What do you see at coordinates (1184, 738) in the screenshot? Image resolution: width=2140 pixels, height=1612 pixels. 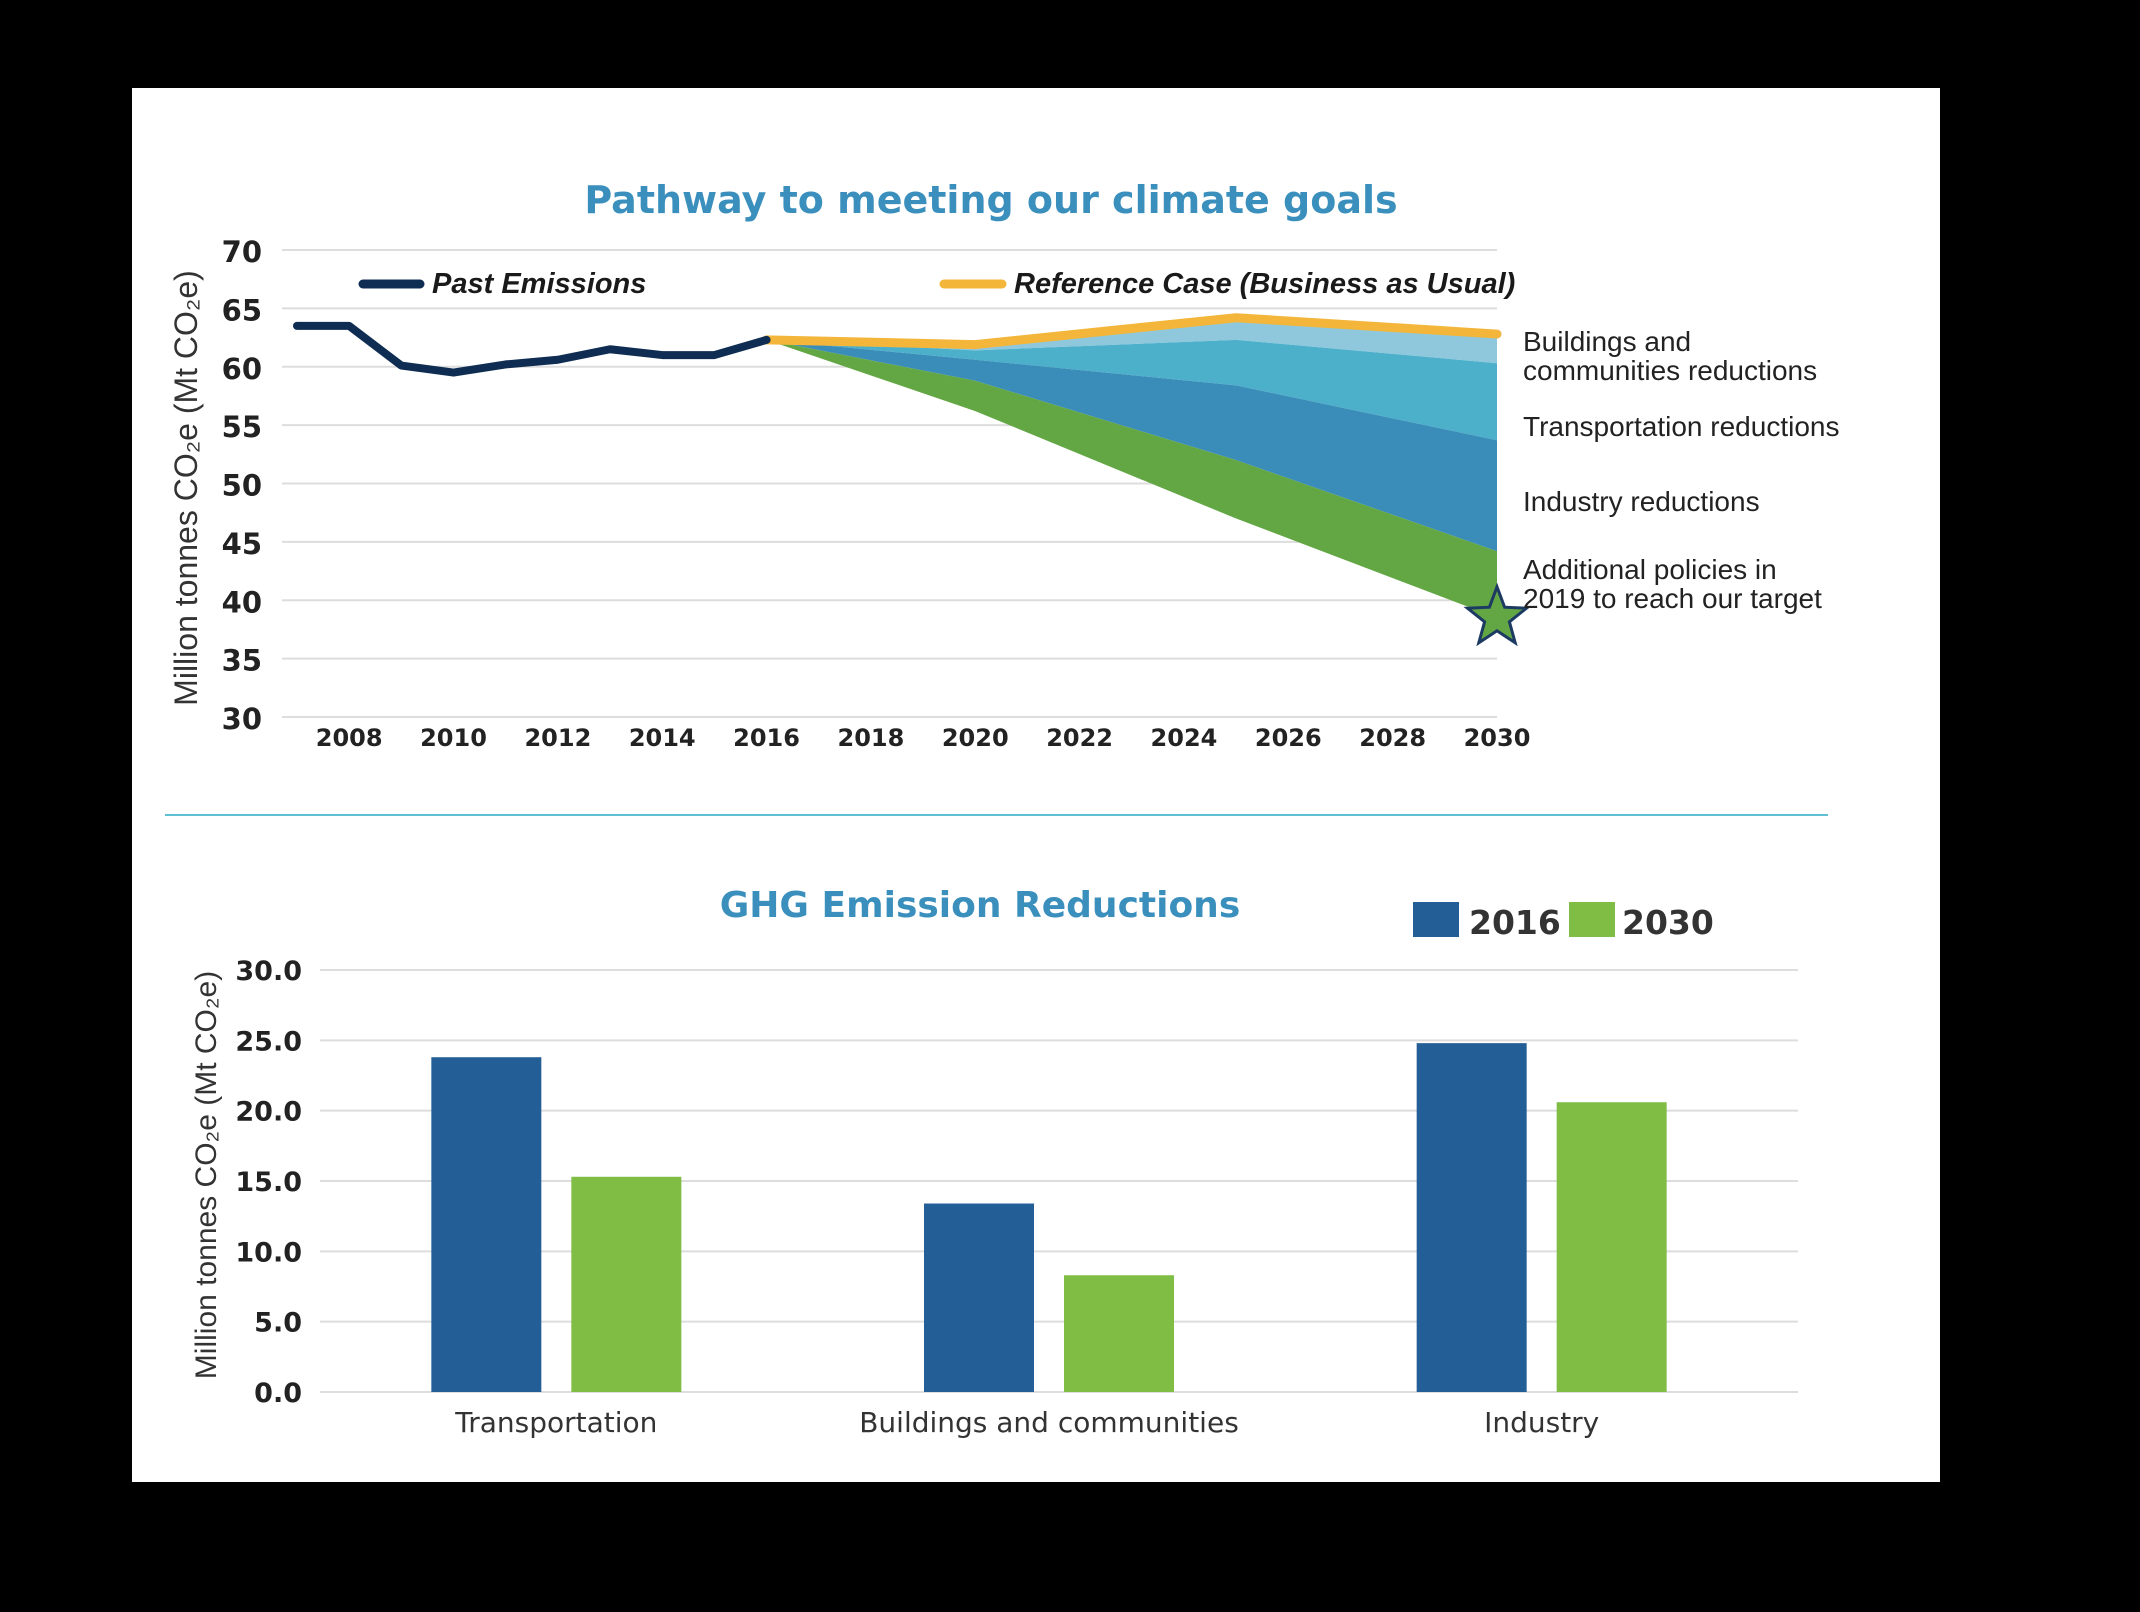 I see `pathway-x-tick-label: 2024` at bounding box center [1184, 738].